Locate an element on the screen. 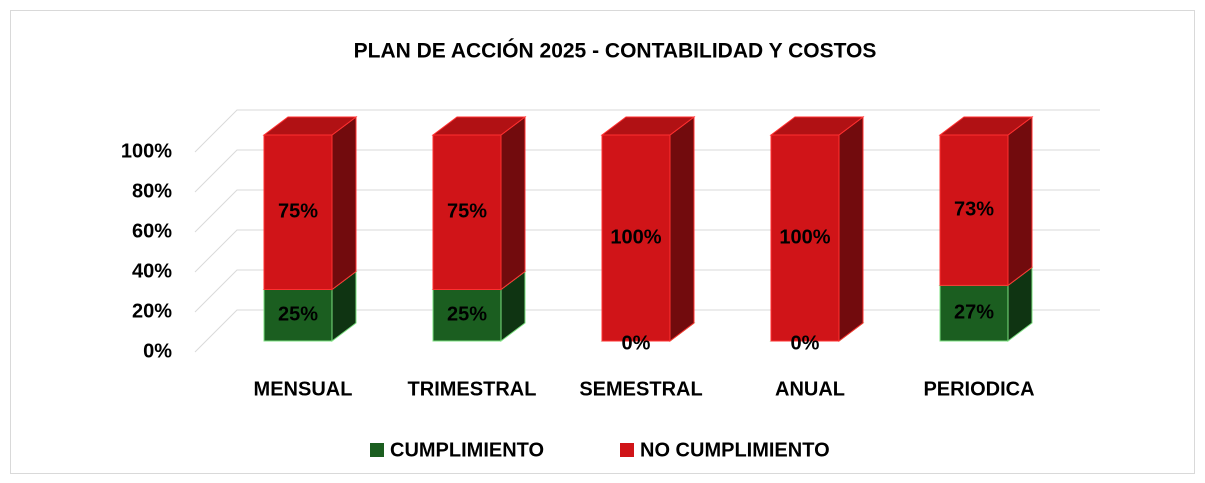 This screenshot has width=1205, height=483. y-tick-label: 20% is located at coordinates (152, 311).